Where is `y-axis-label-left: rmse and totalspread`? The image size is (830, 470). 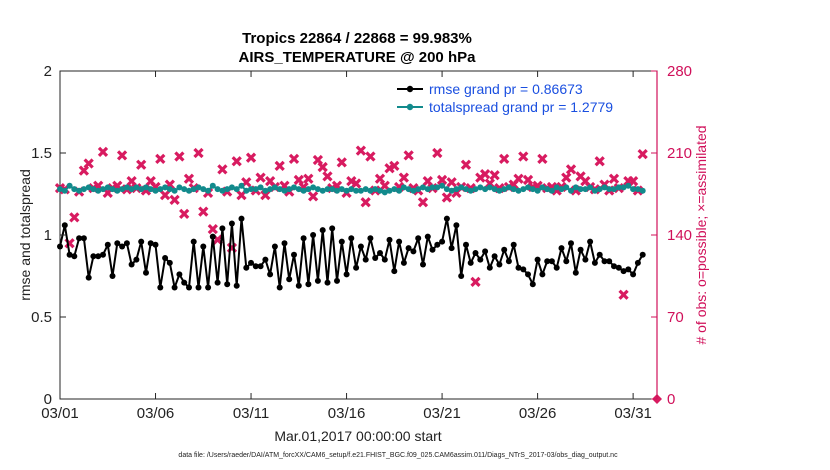 y-axis-label-left: rmse and totalspread is located at coordinates (25, 235).